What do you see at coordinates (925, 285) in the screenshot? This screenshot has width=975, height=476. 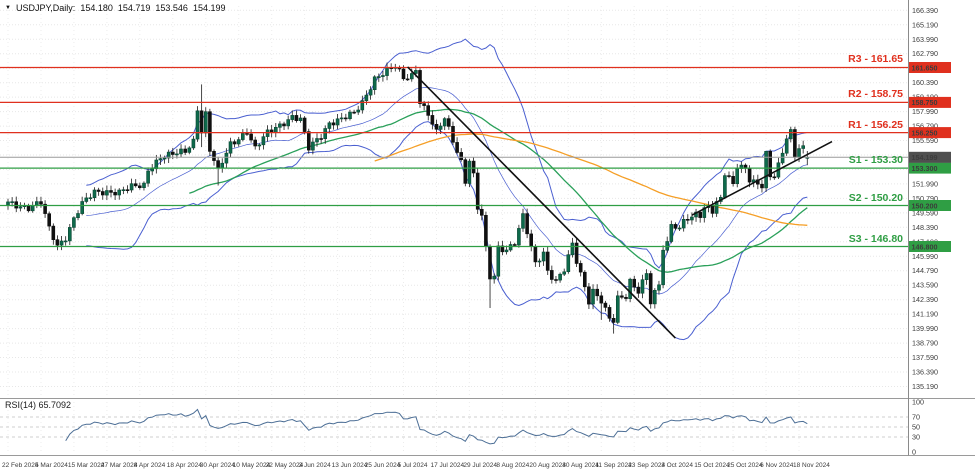 I see `price-axis-tick: 143.590` at bounding box center [925, 285].